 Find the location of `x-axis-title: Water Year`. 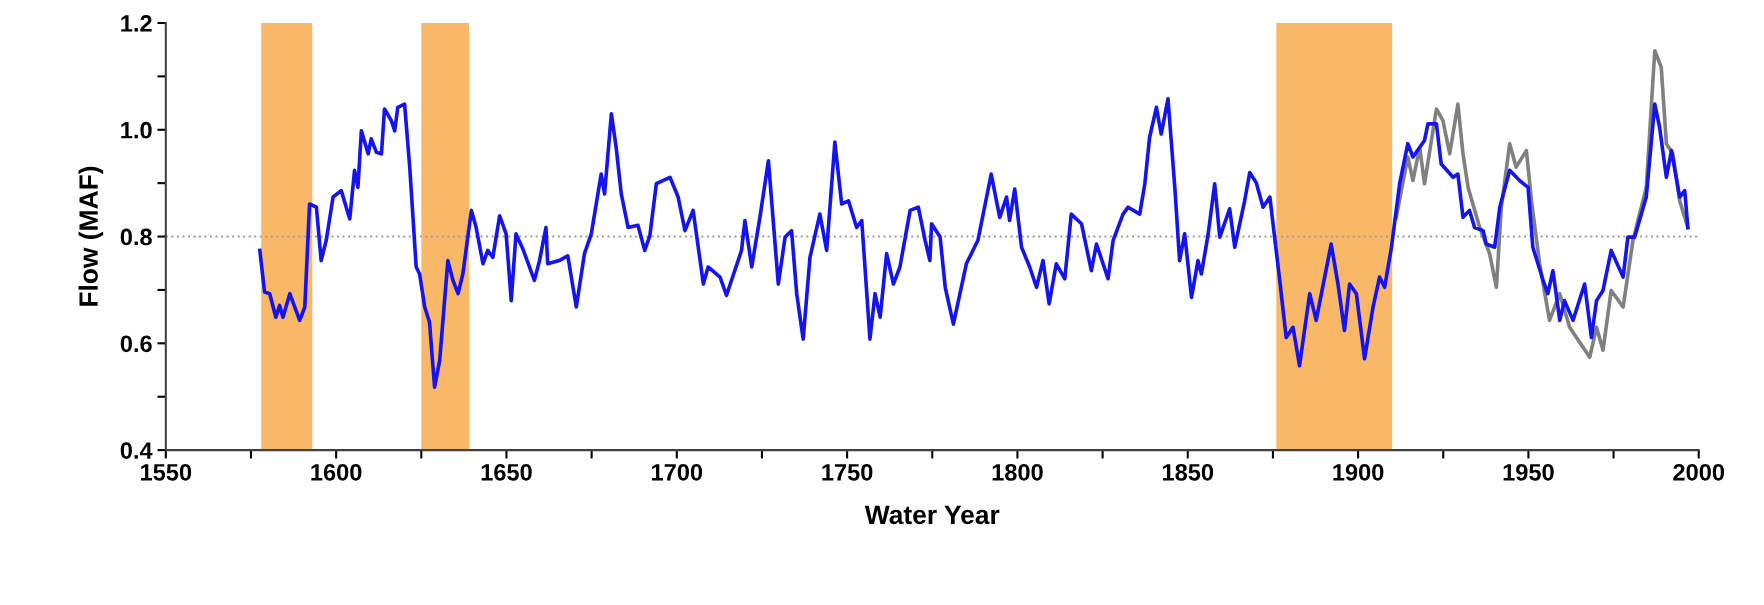

x-axis-title: Water Year is located at coordinates (932, 515).